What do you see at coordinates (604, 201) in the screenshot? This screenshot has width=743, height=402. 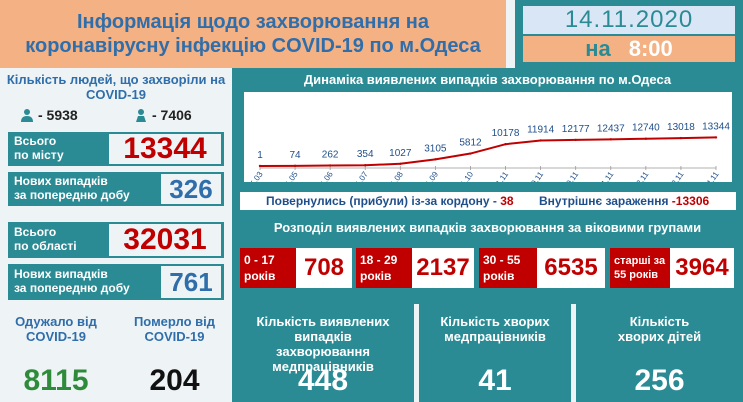 I see `internal-label: Внутрішнє зараження` at bounding box center [604, 201].